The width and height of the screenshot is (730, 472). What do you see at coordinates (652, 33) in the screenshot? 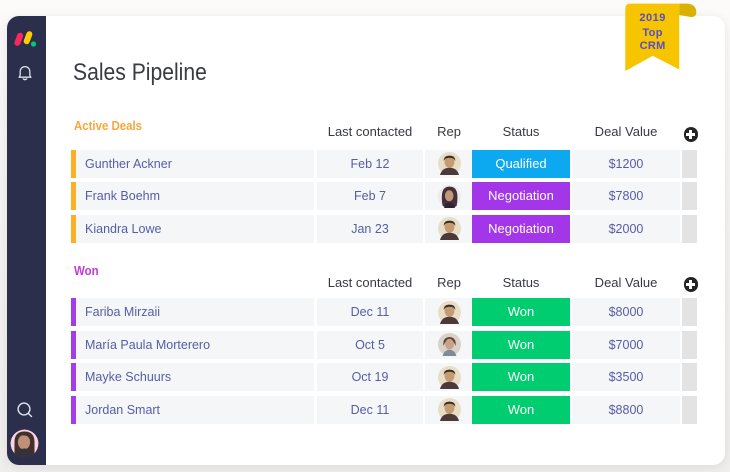
I see `svg-text: Top` at bounding box center [652, 33].